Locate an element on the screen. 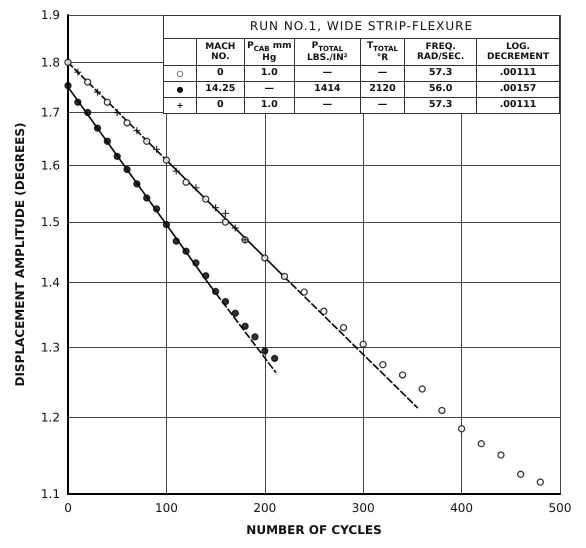 This screenshot has width=586, height=548. x-tick-label: 200 is located at coordinates (264, 508).